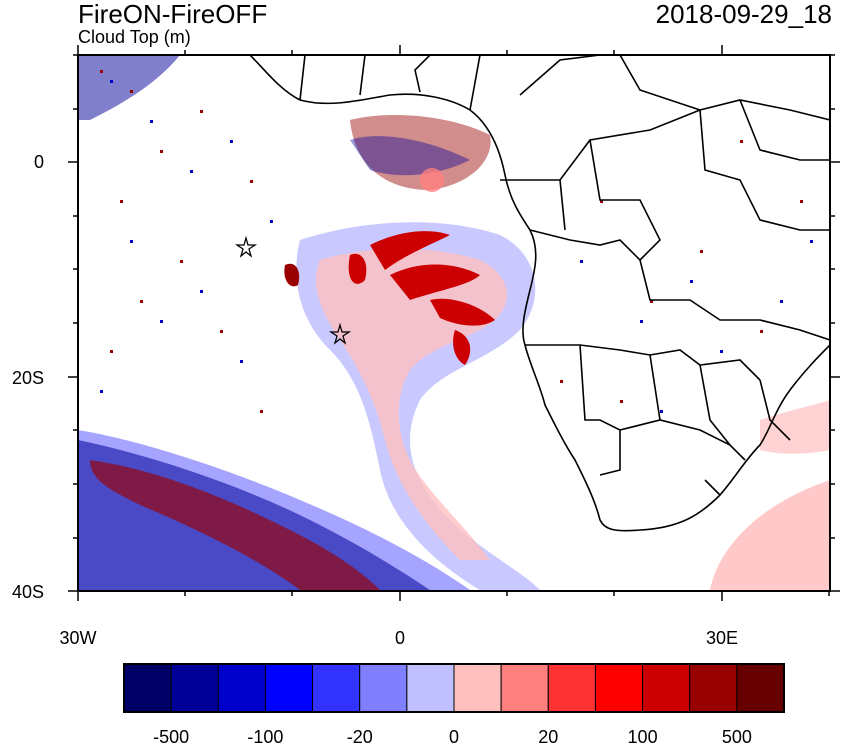 This screenshot has height=747, width=850. Describe the element at coordinates (173, 14) in the screenshot. I see `map-title: FireON-FireOFF` at that location.